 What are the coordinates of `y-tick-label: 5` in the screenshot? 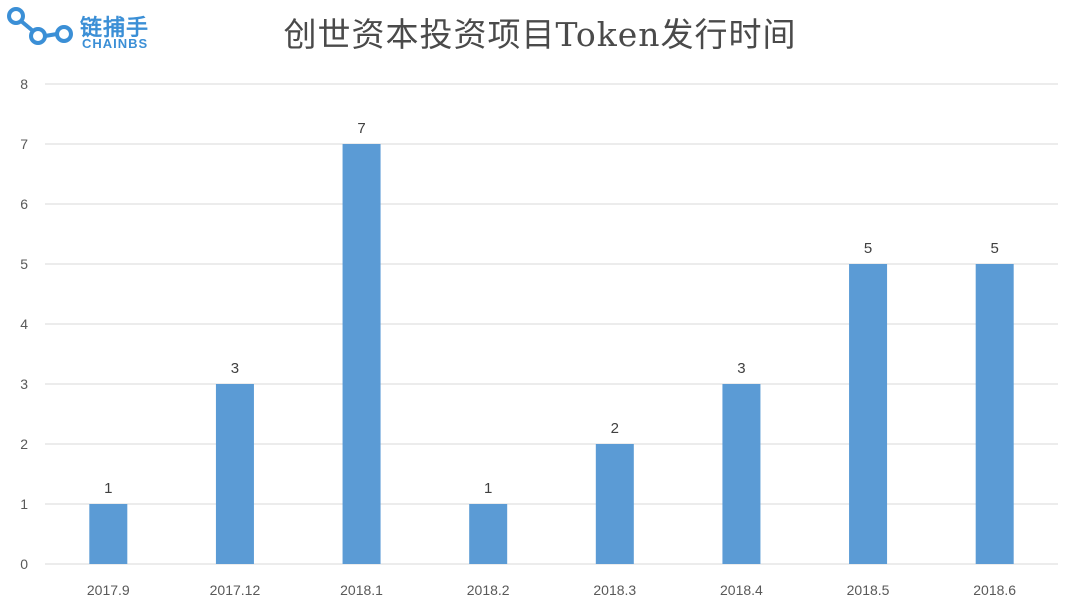 It's located at (24, 264).